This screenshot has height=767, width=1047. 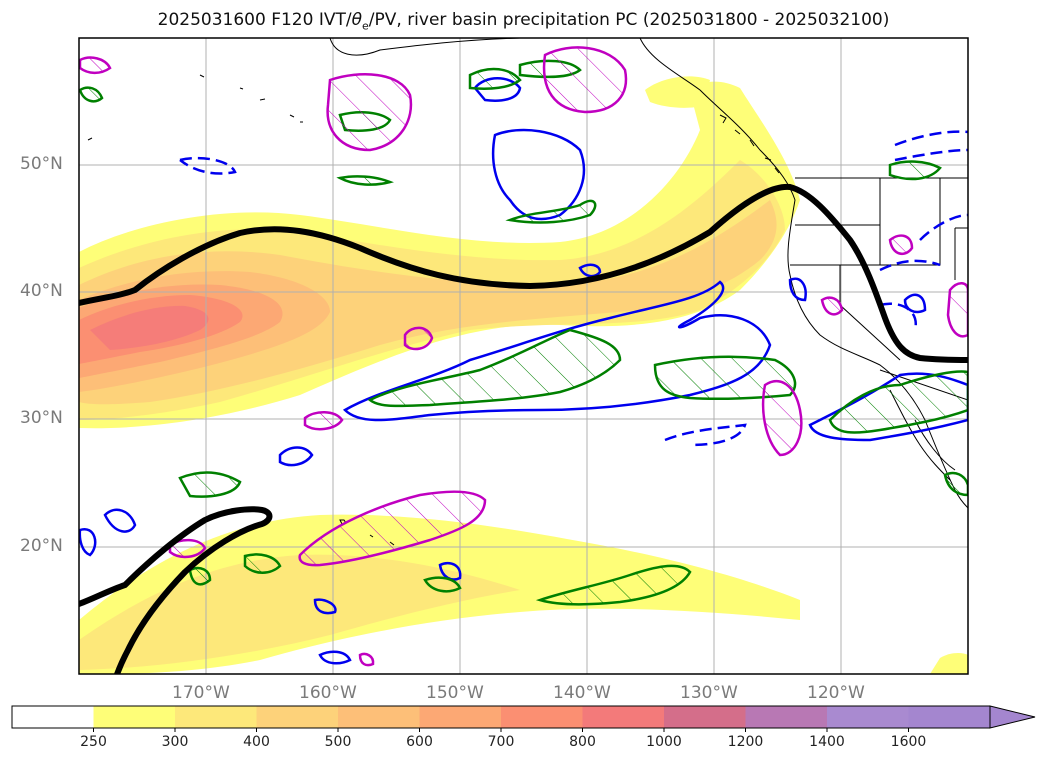 What do you see at coordinates (782, 418) in the screenshot?
I see `magenta-area-east1` at bounding box center [782, 418].